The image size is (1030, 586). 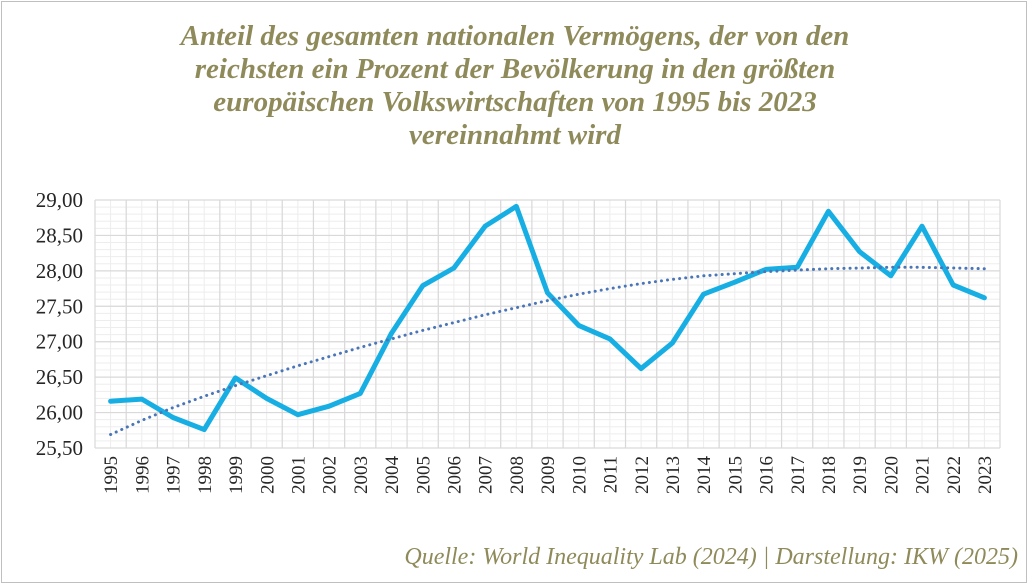 I want to click on x-tick-label: 2006, so click(x=455, y=475).